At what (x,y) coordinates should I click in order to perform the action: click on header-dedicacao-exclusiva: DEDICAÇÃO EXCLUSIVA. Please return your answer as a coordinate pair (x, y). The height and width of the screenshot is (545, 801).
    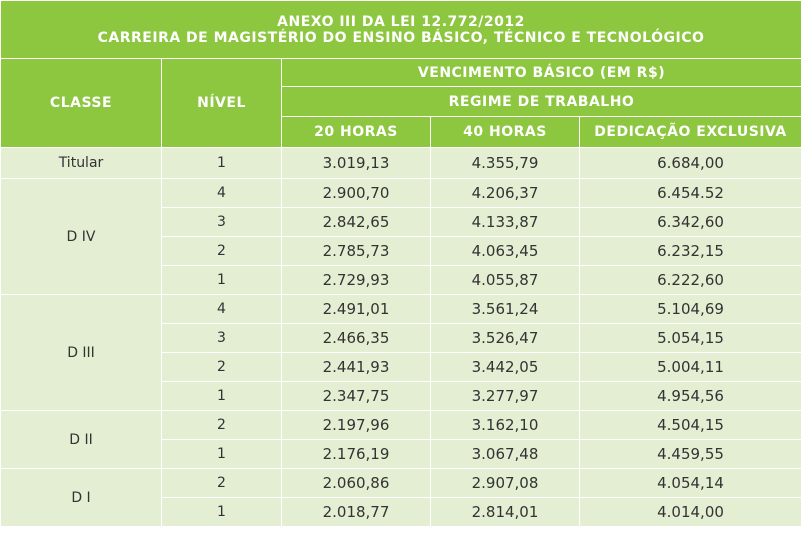
    Looking at the image, I should click on (689, 132).